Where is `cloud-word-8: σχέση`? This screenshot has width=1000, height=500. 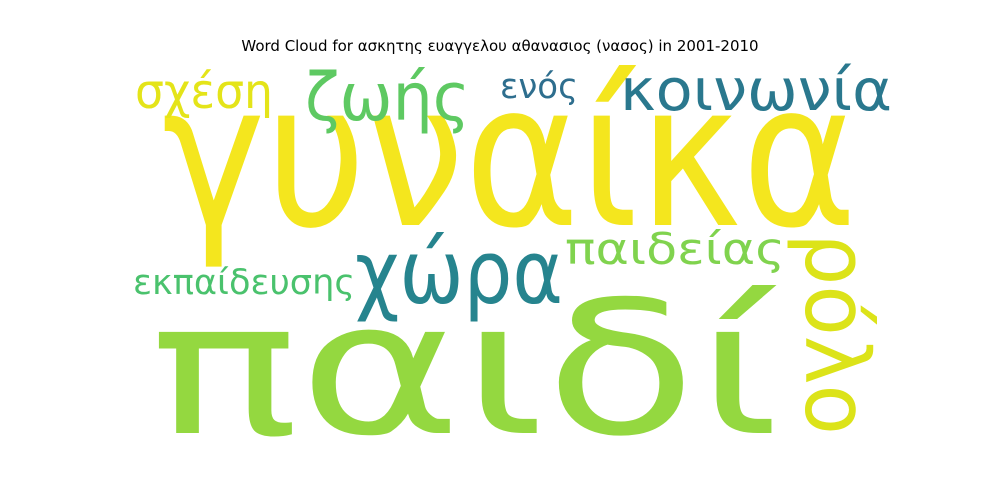 cloud-word-8: σχέση is located at coordinates (204, 92).